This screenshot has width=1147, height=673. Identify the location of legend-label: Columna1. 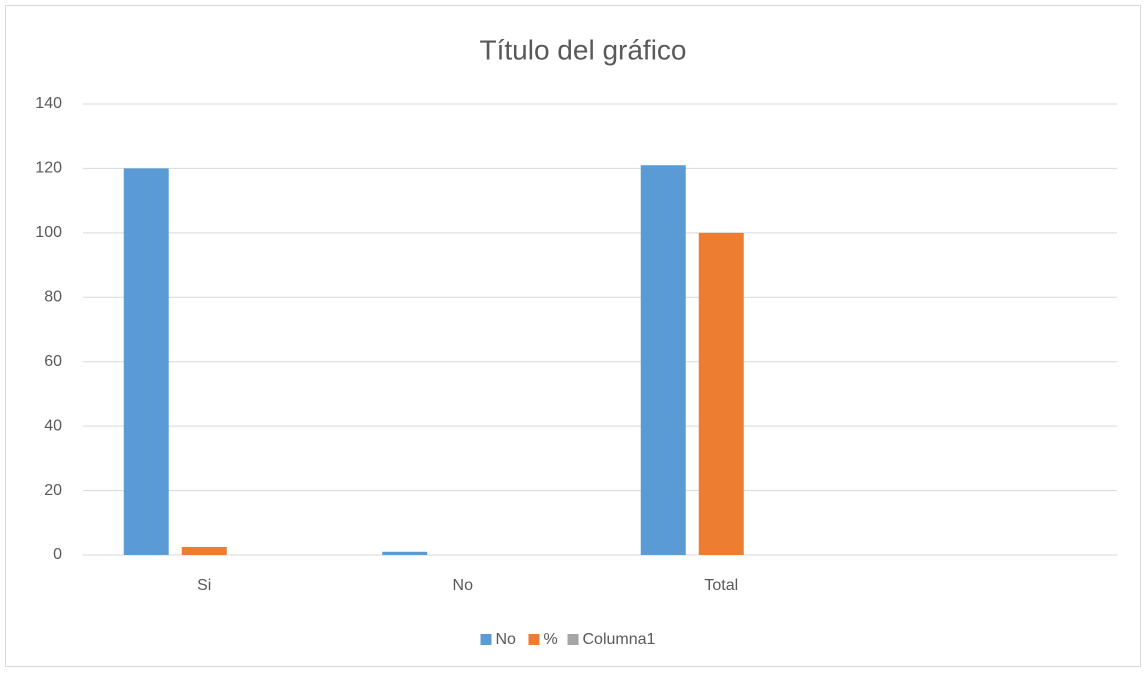
(619, 639).